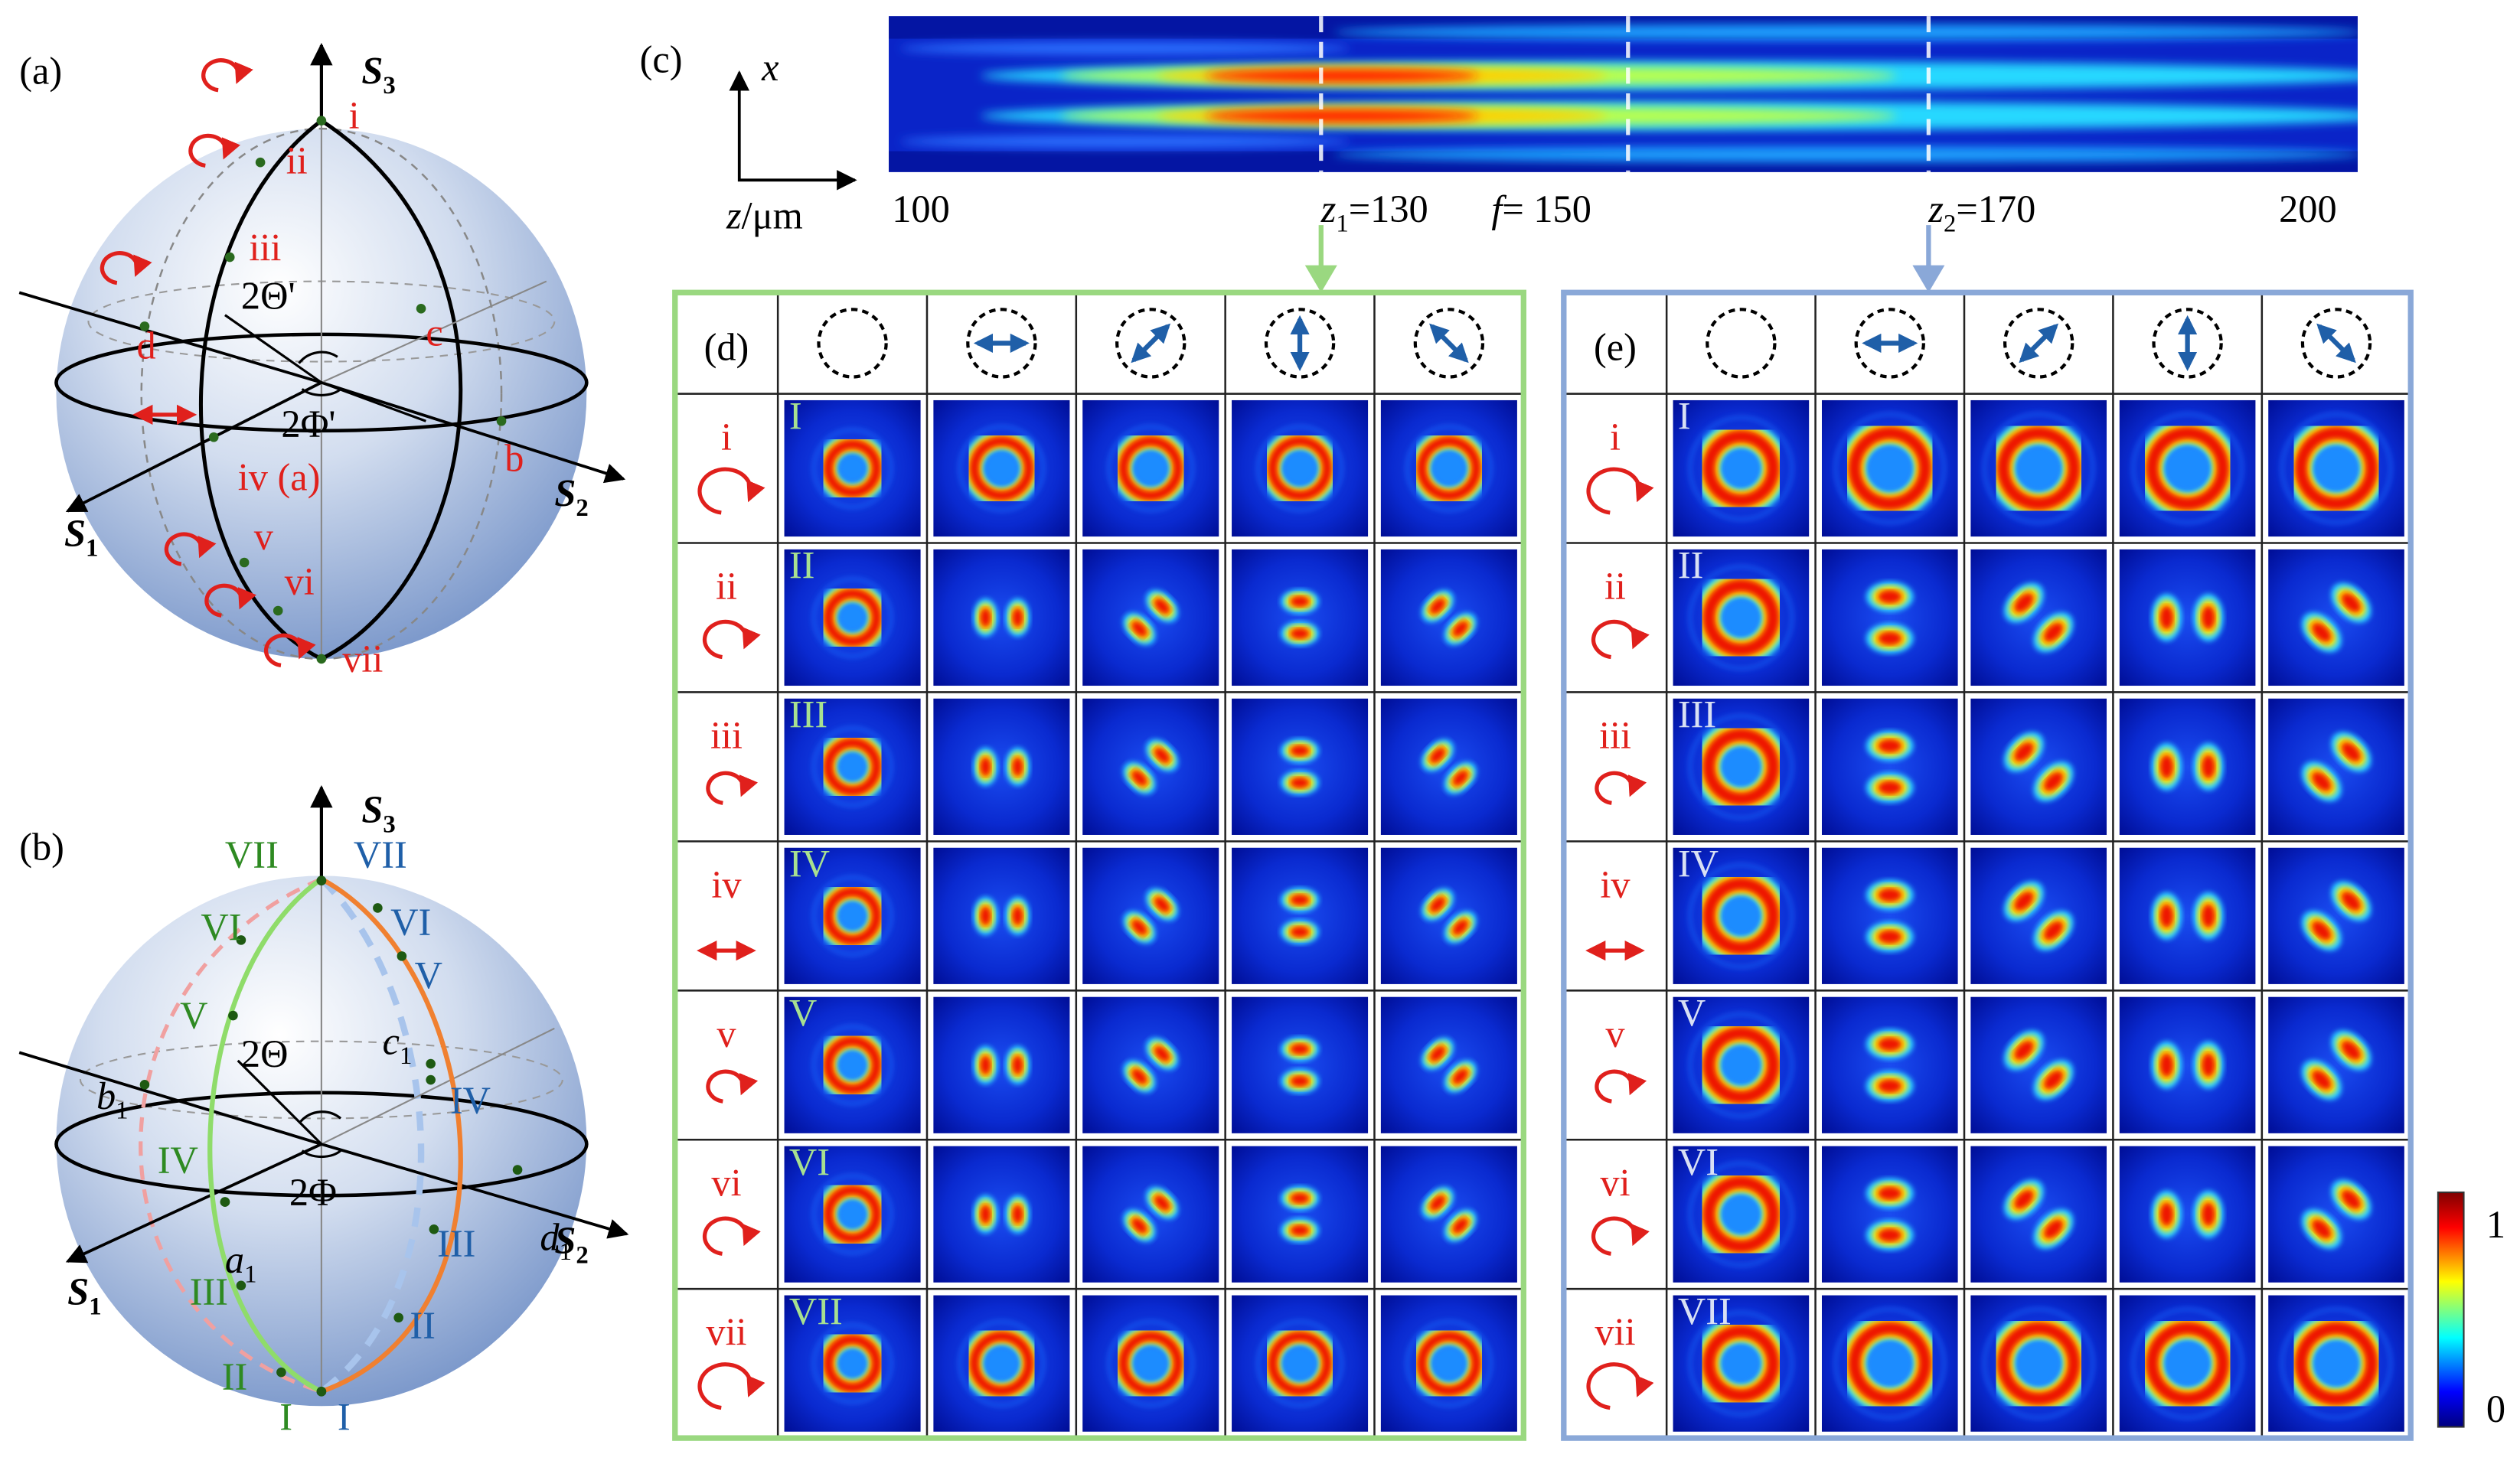 This screenshot has width=2520, height=1464. I want to click on tick-label: z1=130, so click(1374, 212).